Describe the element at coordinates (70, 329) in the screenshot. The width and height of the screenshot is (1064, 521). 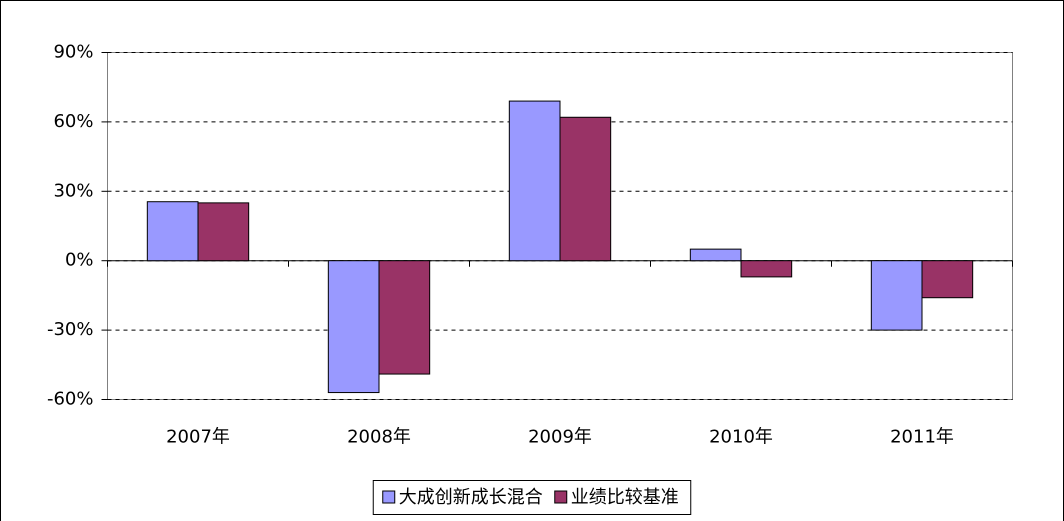
I see `y-tick-label: -30%` at that location.